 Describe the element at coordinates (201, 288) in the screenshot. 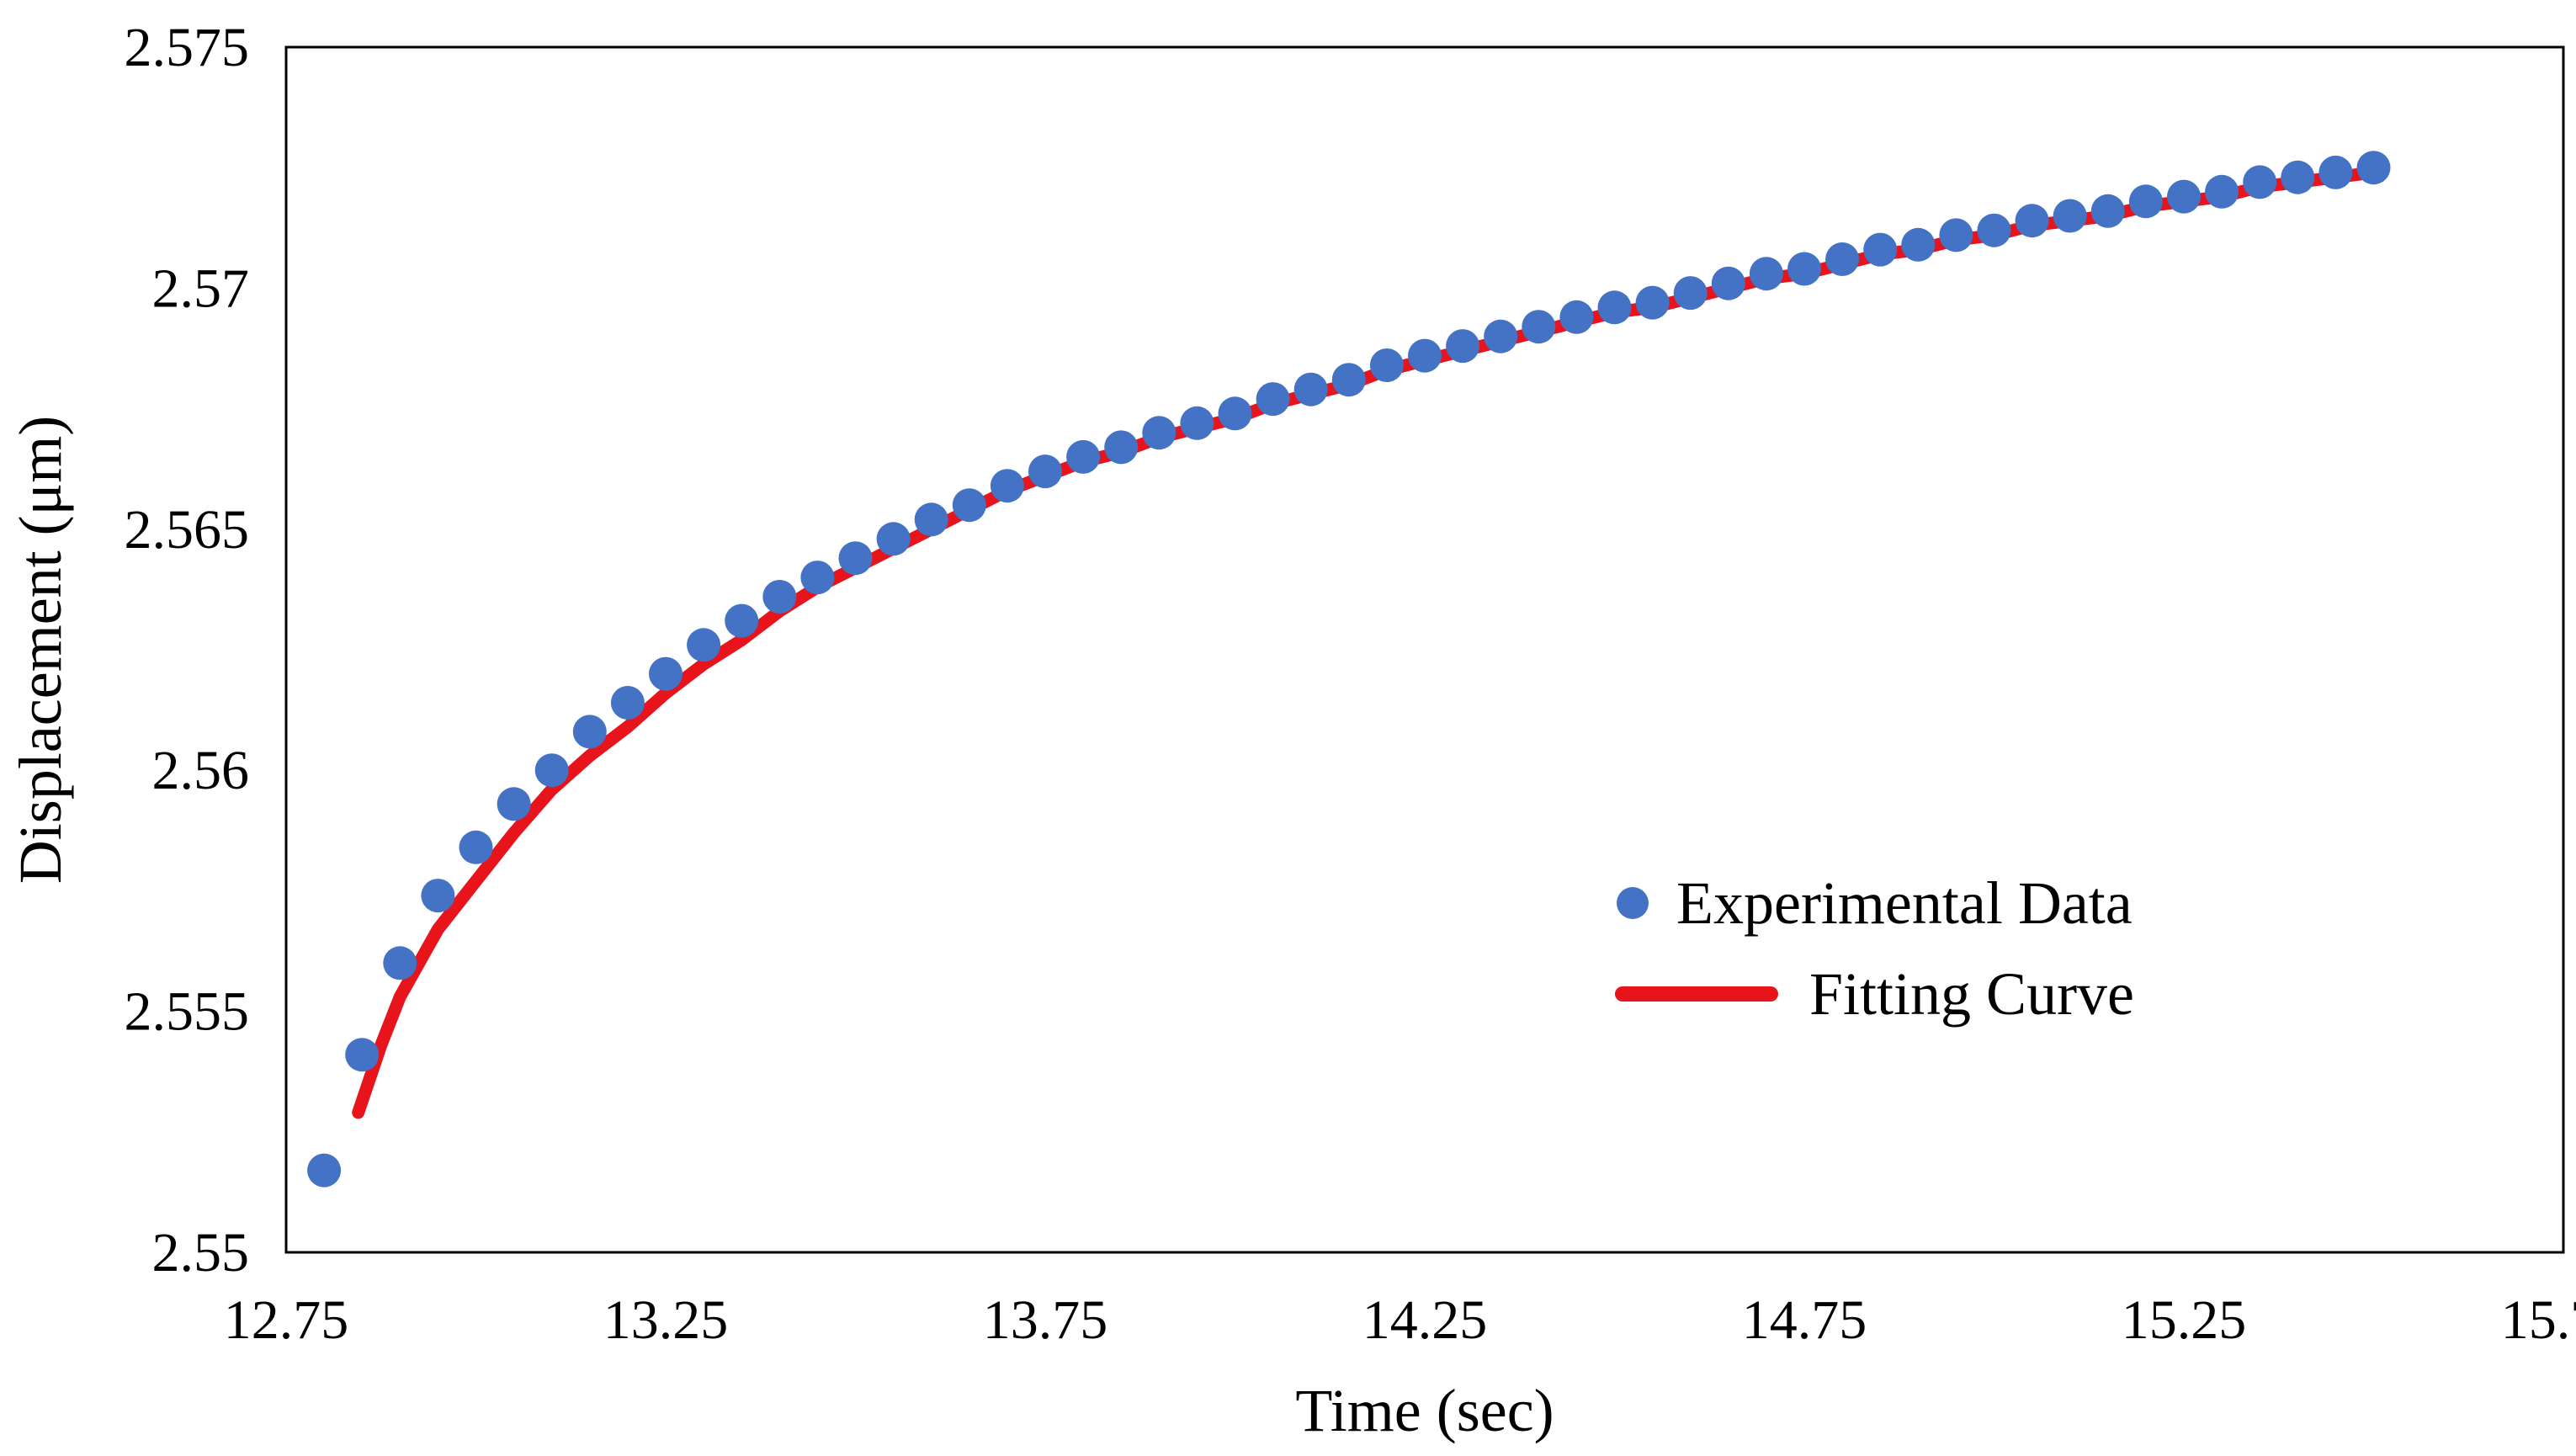

I see `y-tick-label: 2.57` at that location.